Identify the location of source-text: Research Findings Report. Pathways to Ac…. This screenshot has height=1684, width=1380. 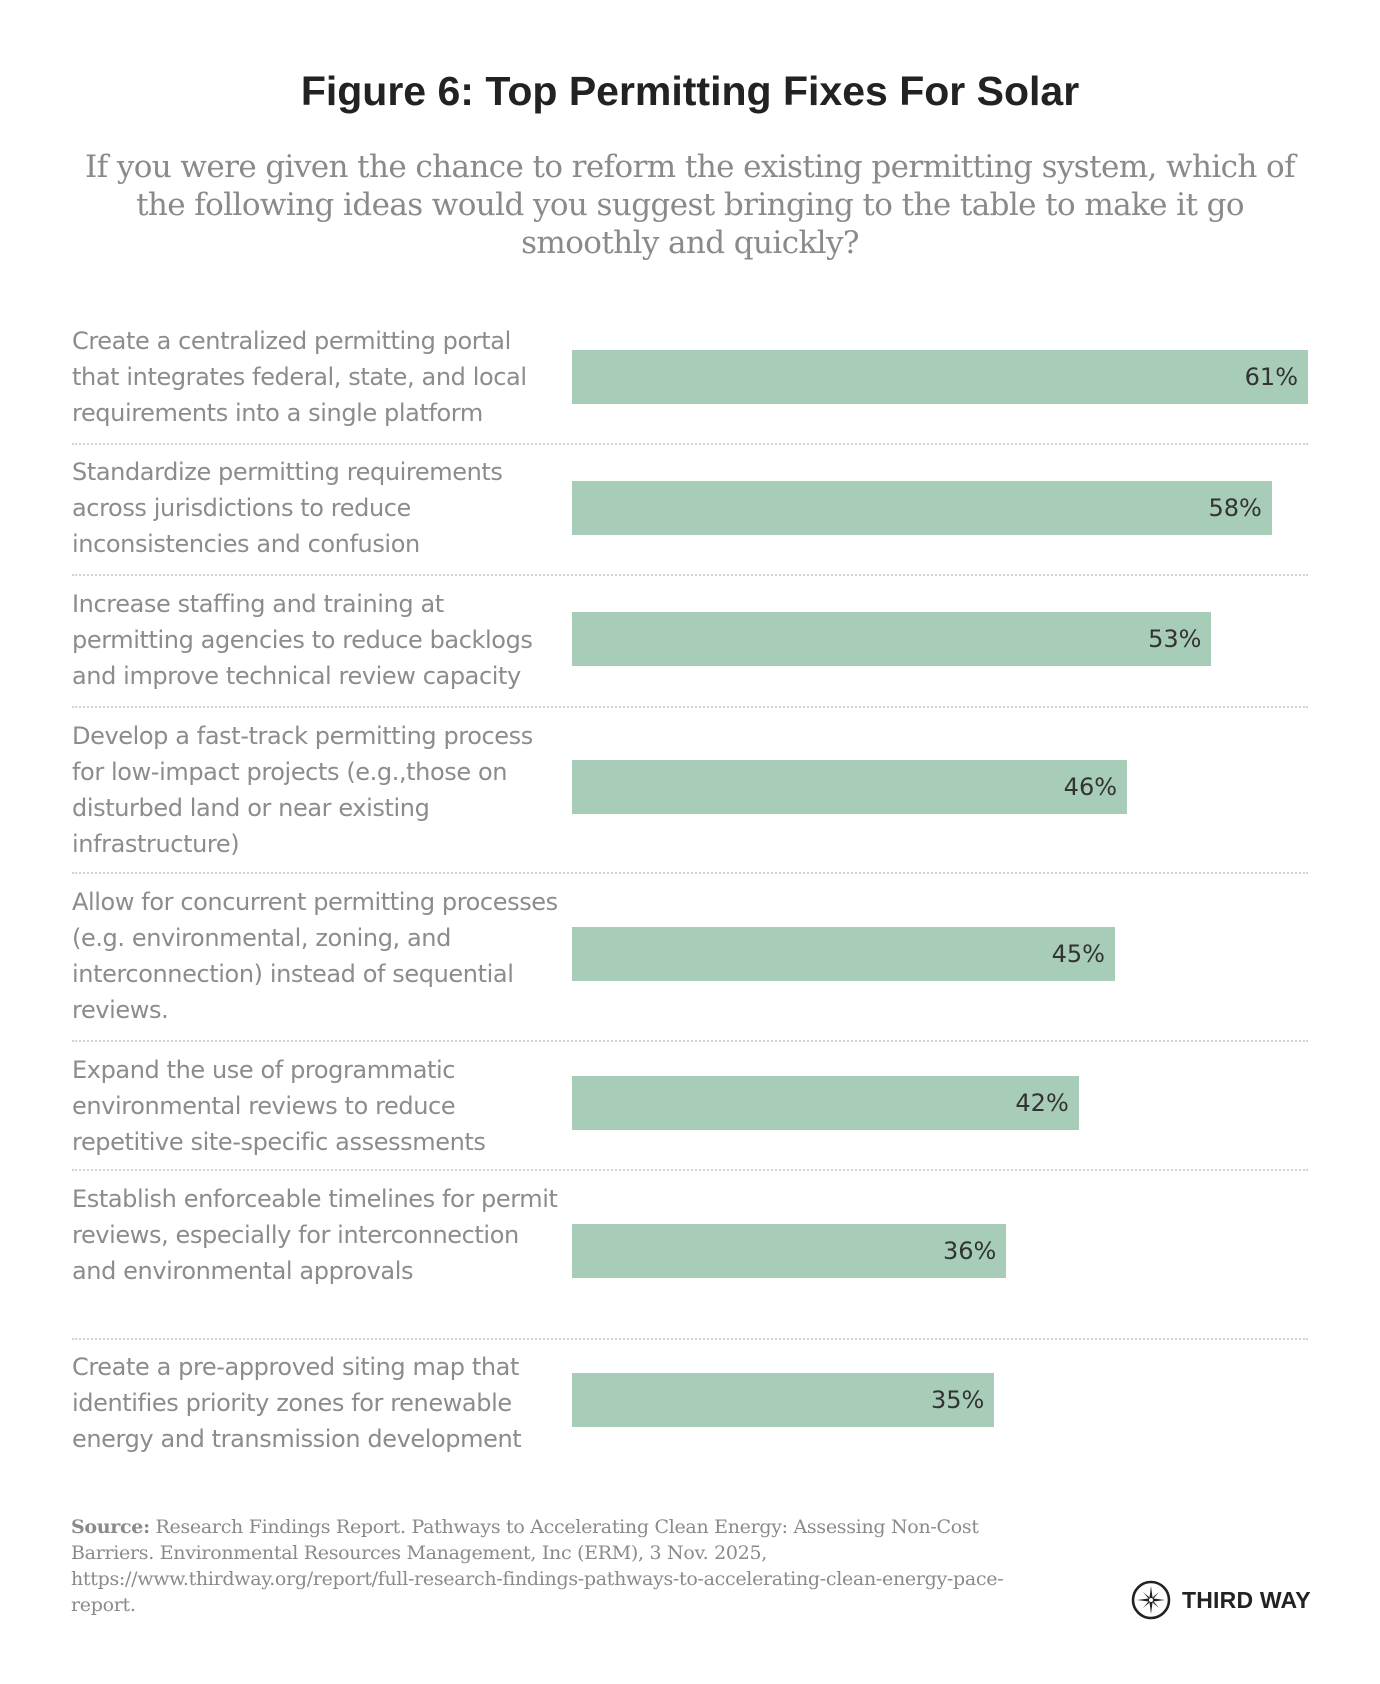
(537, 1566).